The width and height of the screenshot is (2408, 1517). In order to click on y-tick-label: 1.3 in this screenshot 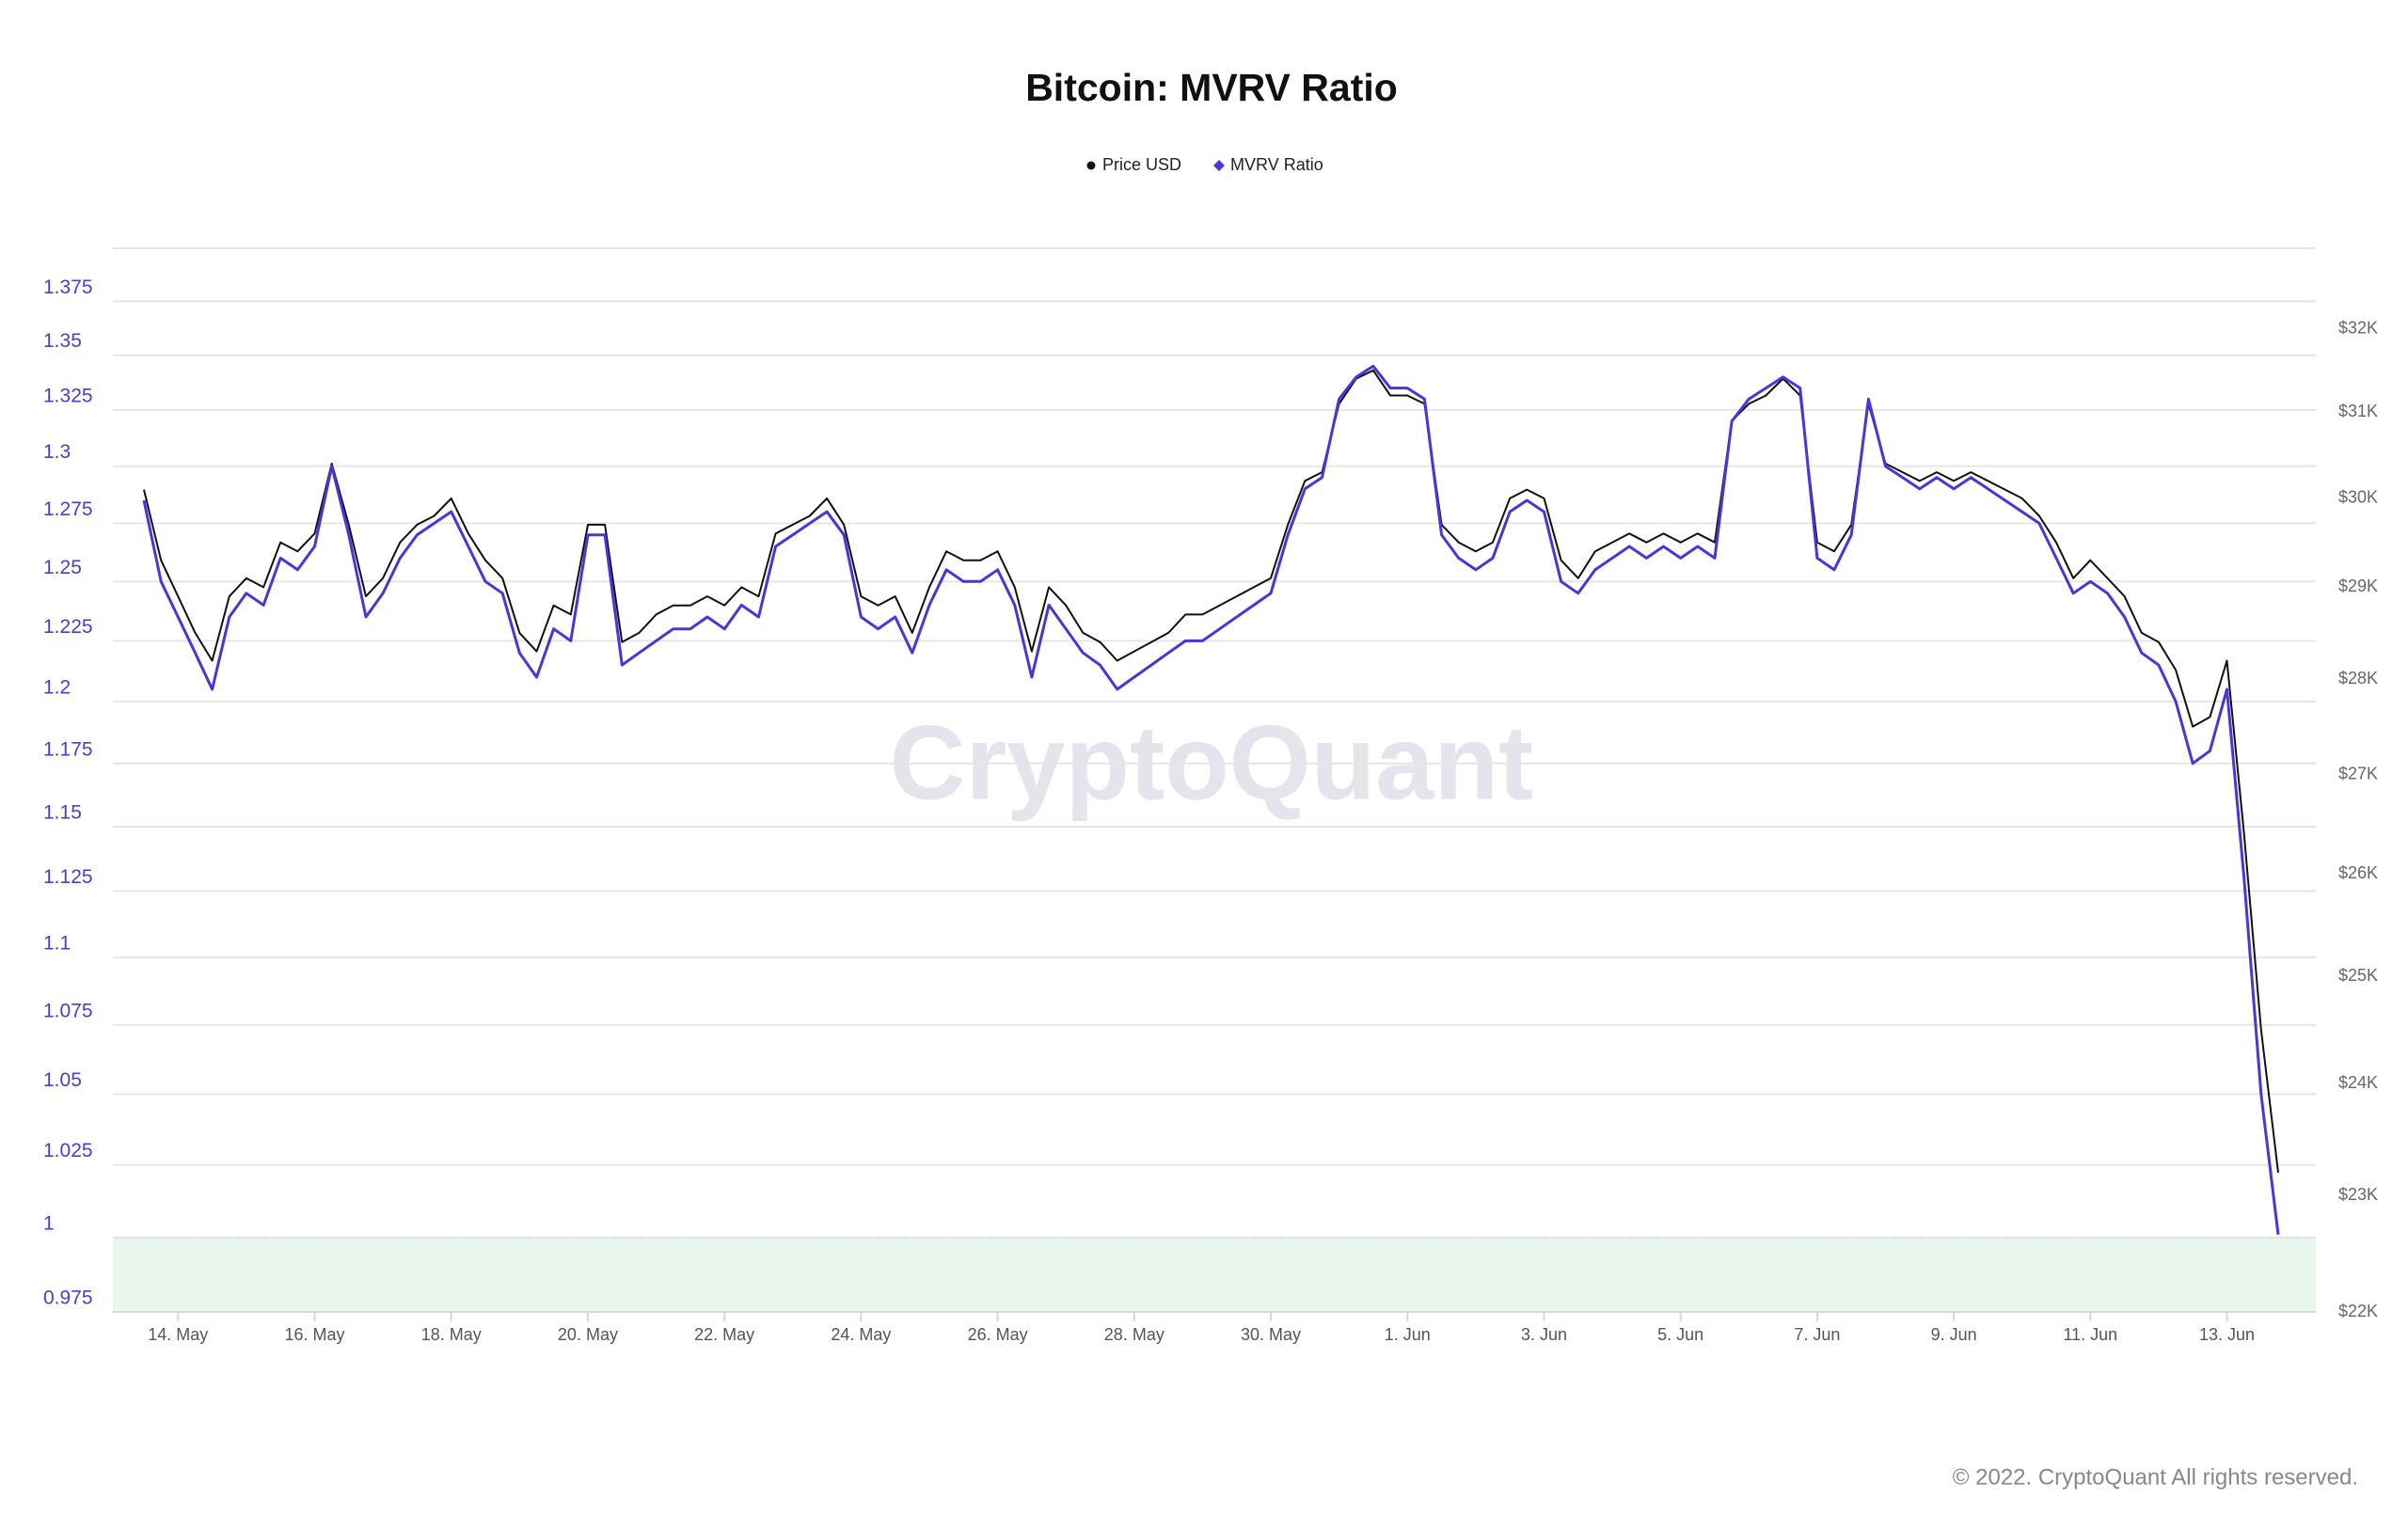, I will do `click(57, 452)`.